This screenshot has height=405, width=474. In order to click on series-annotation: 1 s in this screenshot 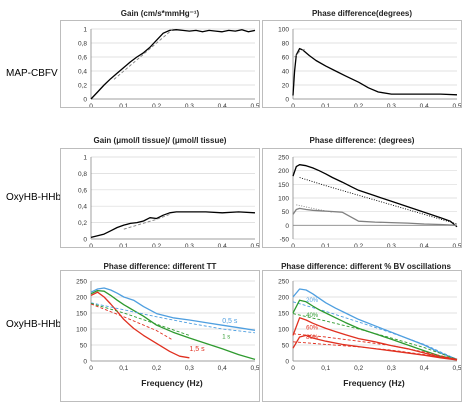, I will do `click(226, 338)`.